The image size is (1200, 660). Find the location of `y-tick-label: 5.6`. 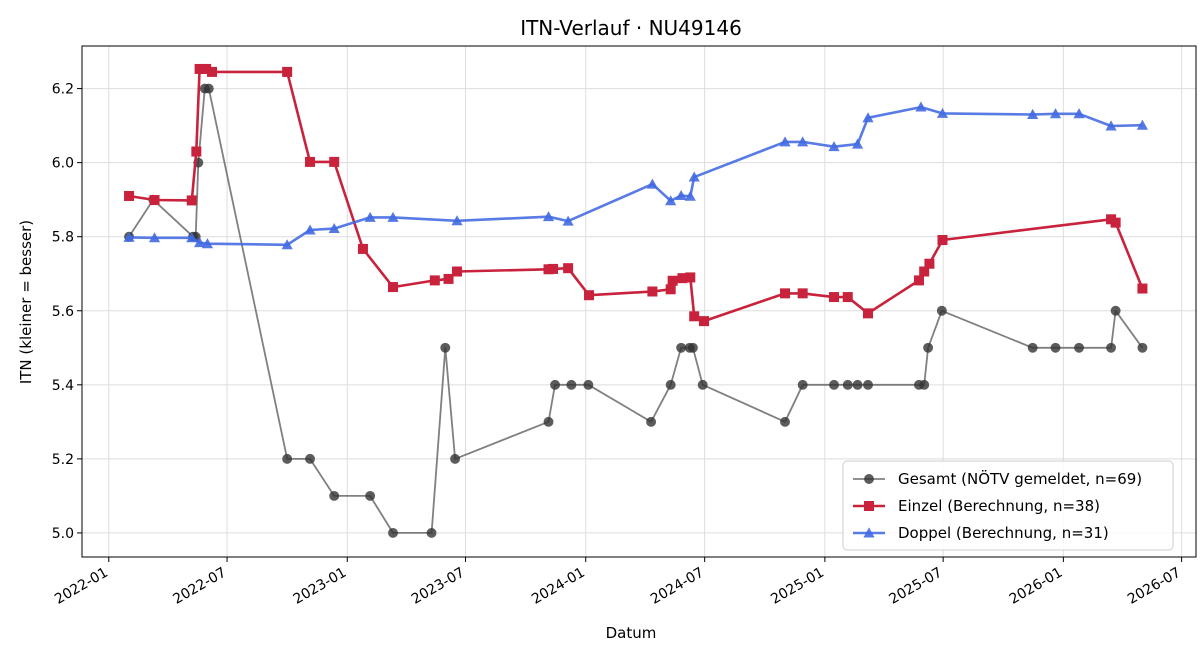

y-tick-label: 5.6 is located at coordinates (63, 312).